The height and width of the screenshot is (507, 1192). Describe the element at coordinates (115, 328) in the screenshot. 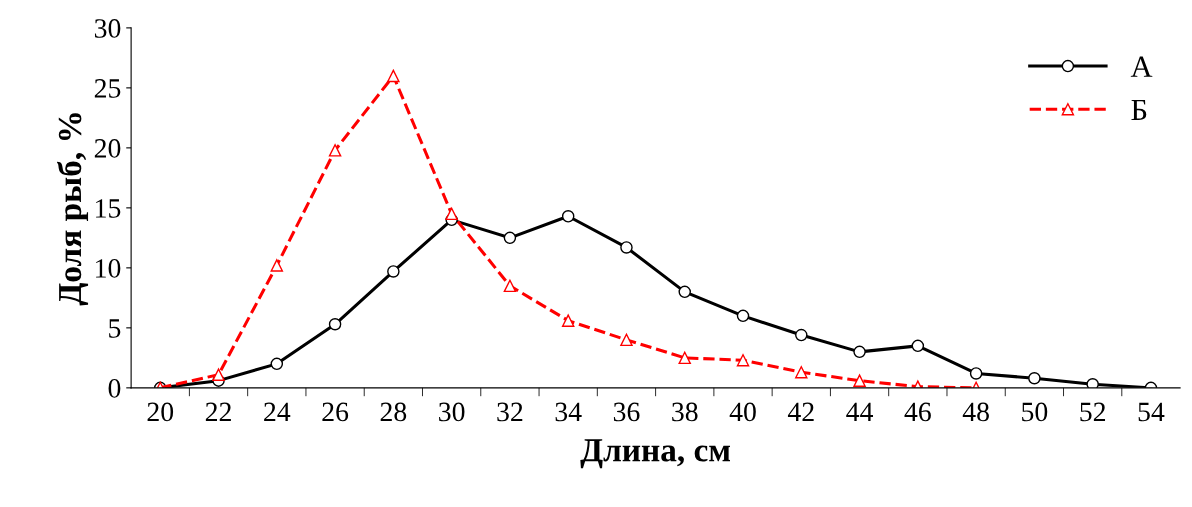

I see `y-tick-label: 5` at that location.